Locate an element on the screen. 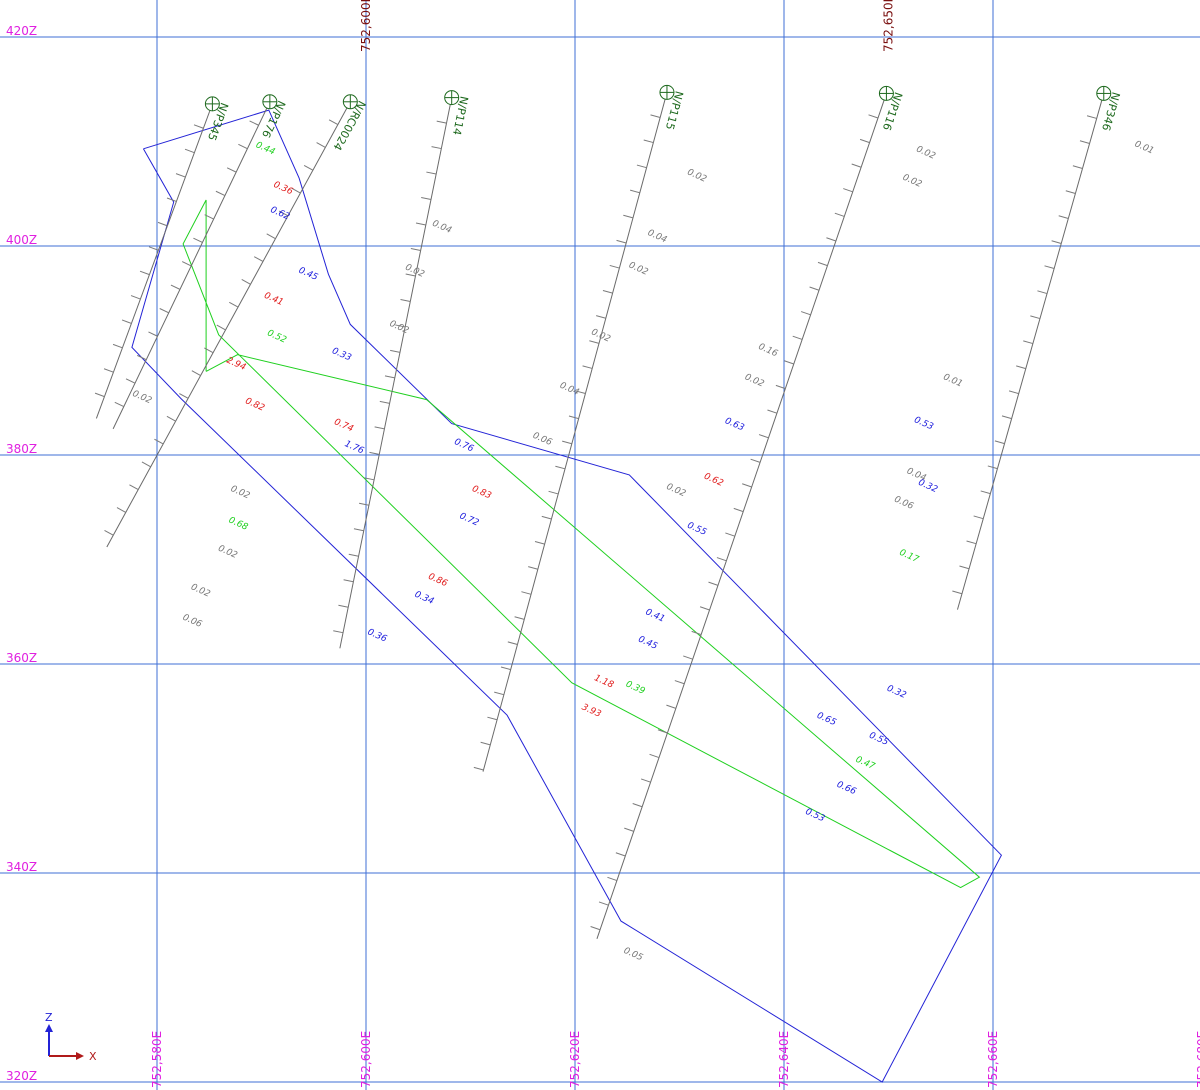 The image size is (1200, 1090). z-level-label: 320Z is located at coordinates (21, 1076).